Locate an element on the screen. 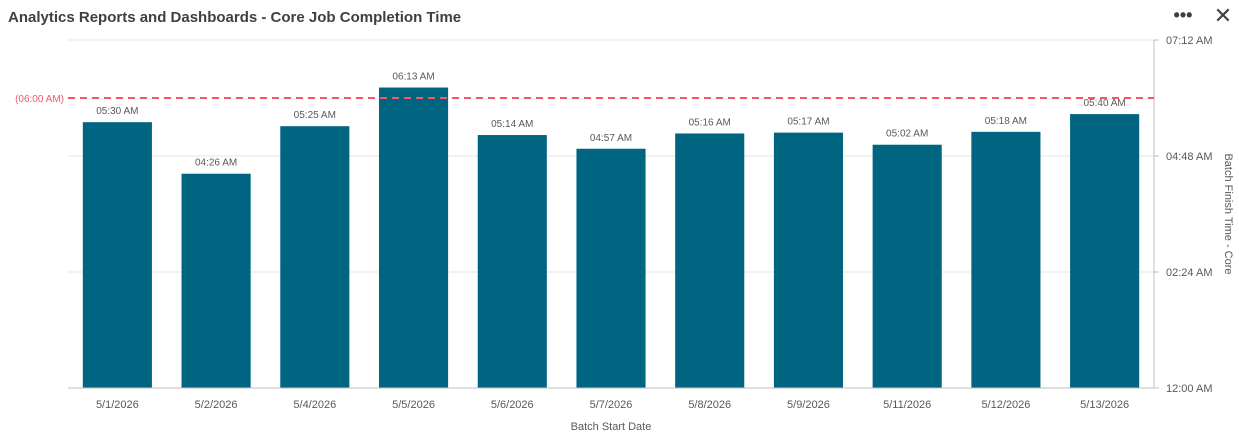 Image resolution: width=1239 pixels, height=434 pixels. bar-data-label: 05:25 AM is located at coordinates (315, 115).